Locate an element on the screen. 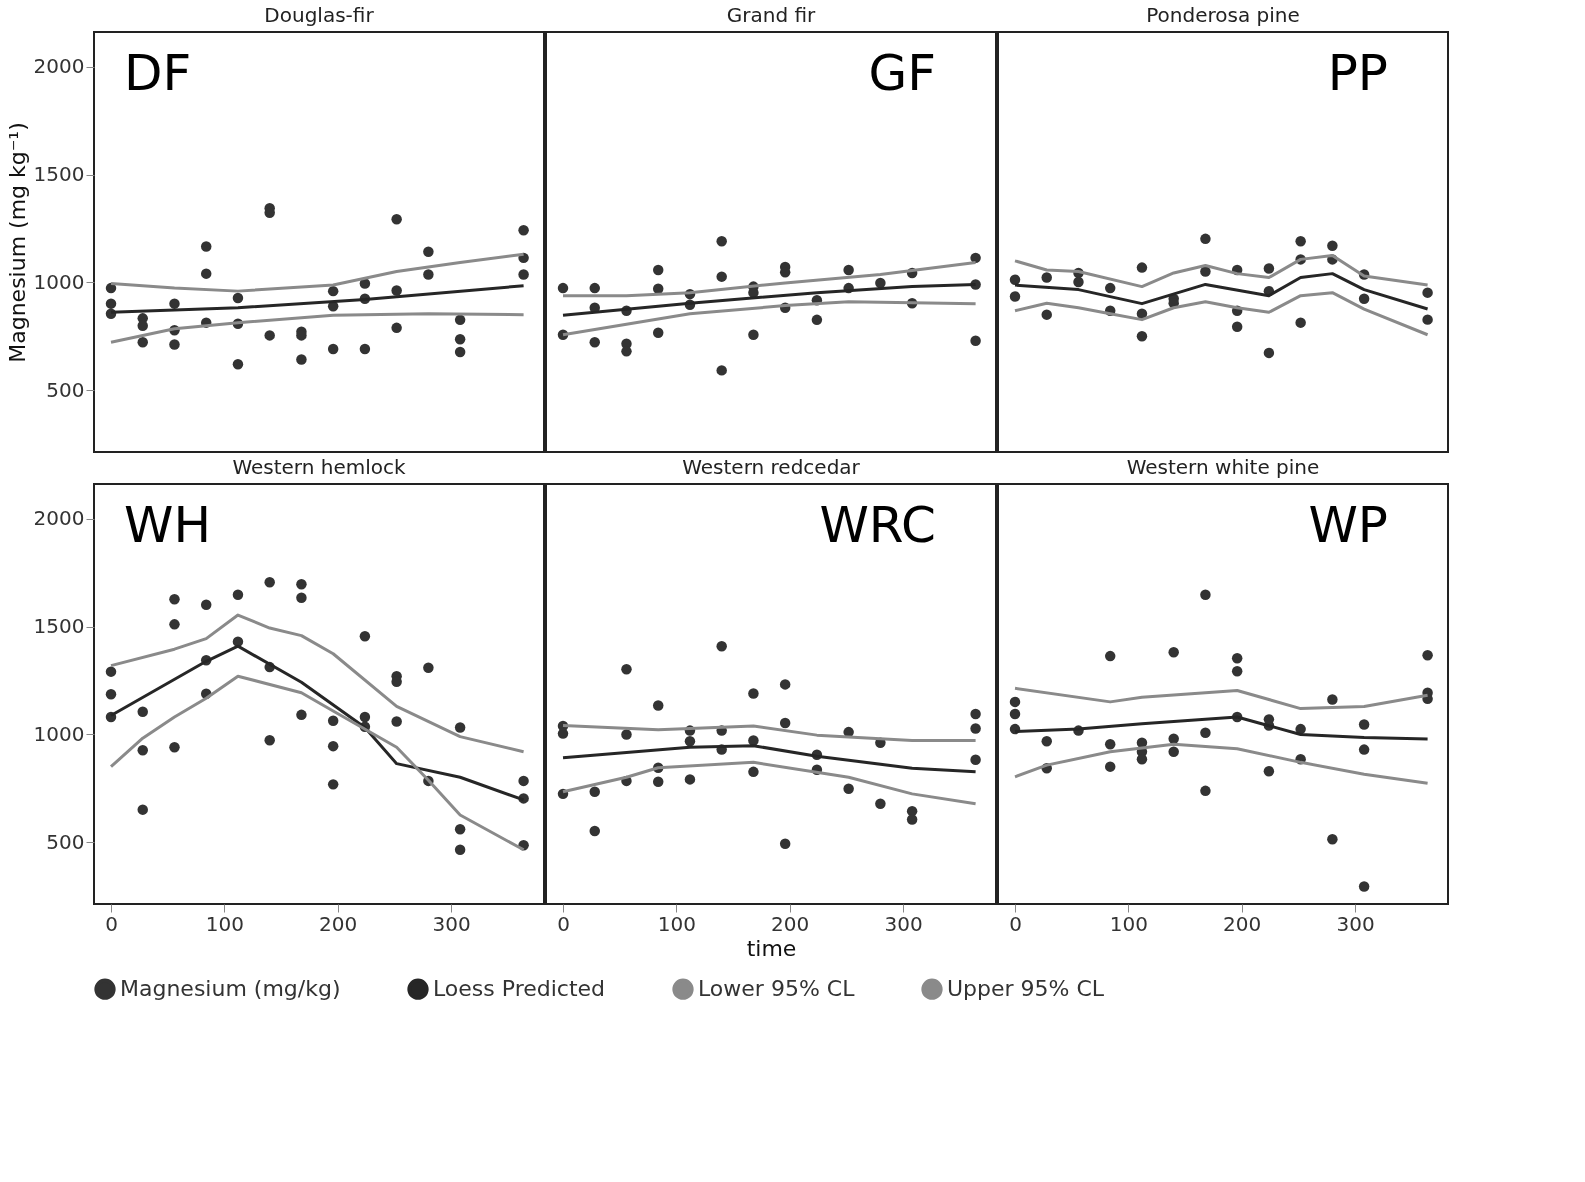 The width and height of the screenshot is (1585, 1182). chart-title: Grand fir is located at coordinates (771, 15).